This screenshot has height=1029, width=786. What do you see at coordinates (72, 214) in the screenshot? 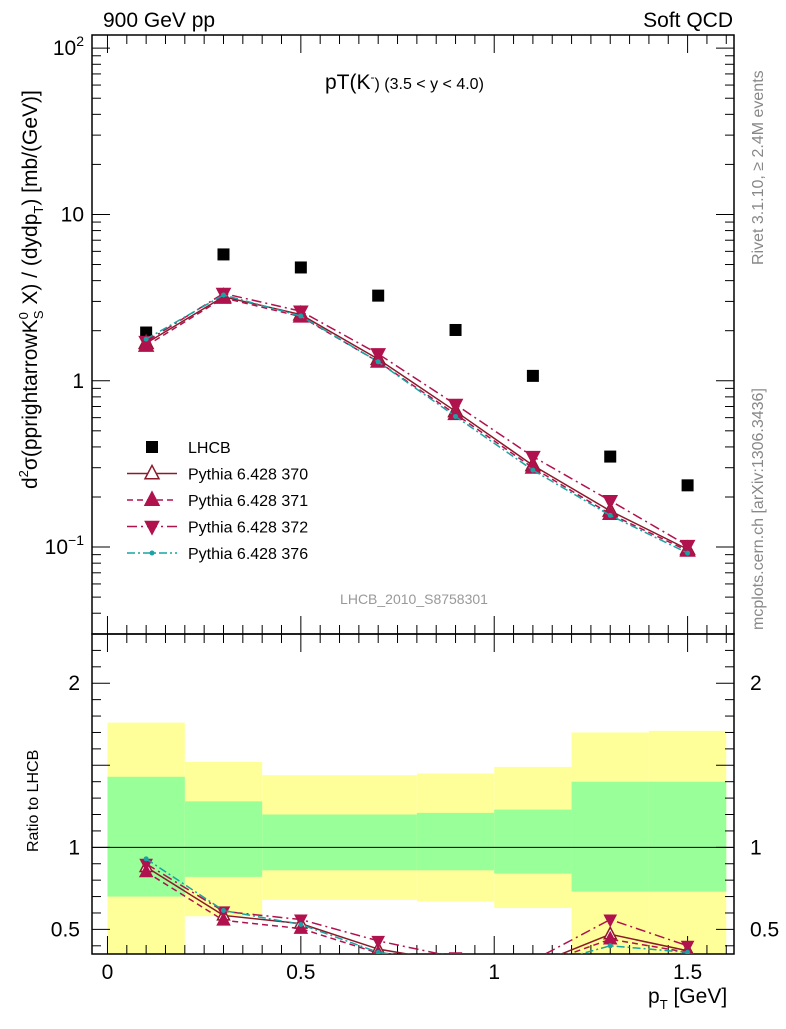
I see `main-ytick-label-2: 10` at bounding box center [72, 214].